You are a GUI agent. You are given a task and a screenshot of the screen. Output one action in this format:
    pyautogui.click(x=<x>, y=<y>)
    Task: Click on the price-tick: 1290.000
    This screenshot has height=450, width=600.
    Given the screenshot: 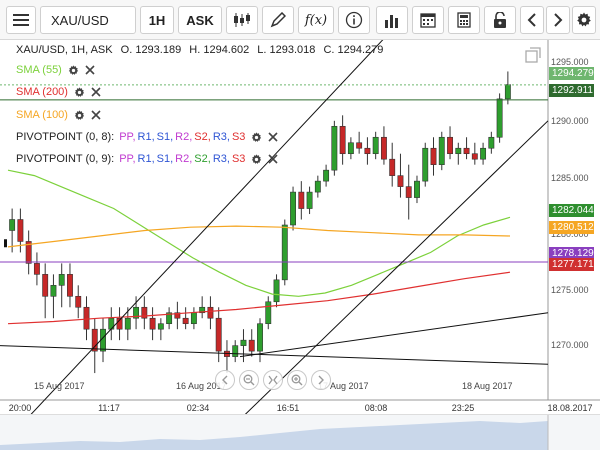 What is the action you would take?
    pyautogui.click(x=570, y=121)
    